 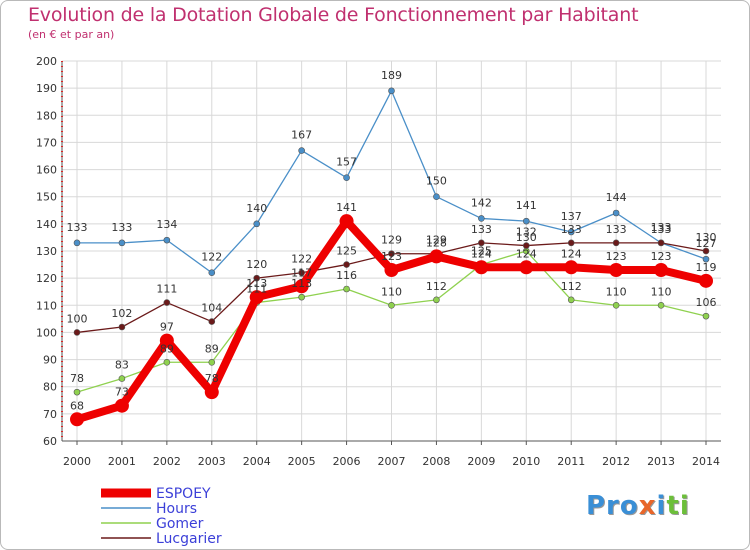 I want to click on data-label-gomer: 78, so click(x=77, y=378).